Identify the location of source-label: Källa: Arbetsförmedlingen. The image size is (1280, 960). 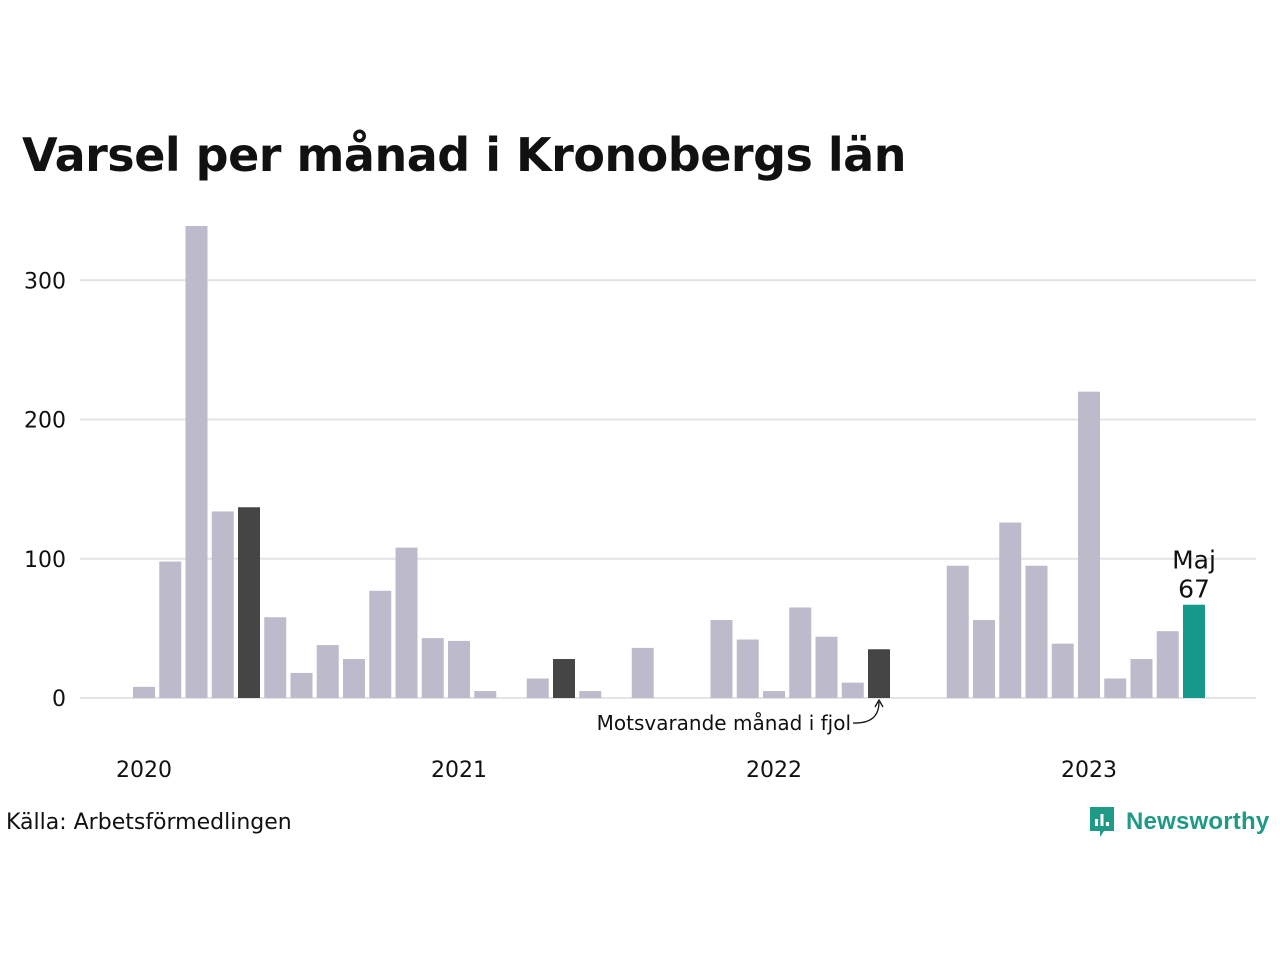
(149, 822).